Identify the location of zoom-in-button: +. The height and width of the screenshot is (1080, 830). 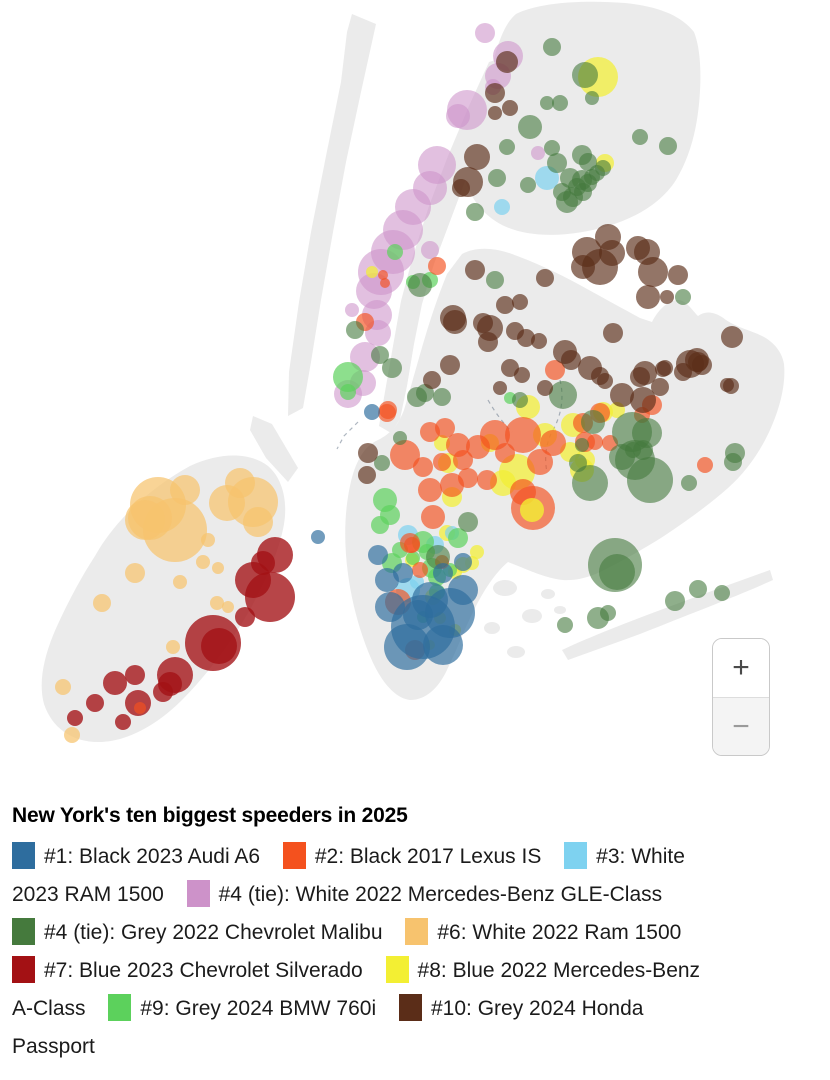
(741, 668).